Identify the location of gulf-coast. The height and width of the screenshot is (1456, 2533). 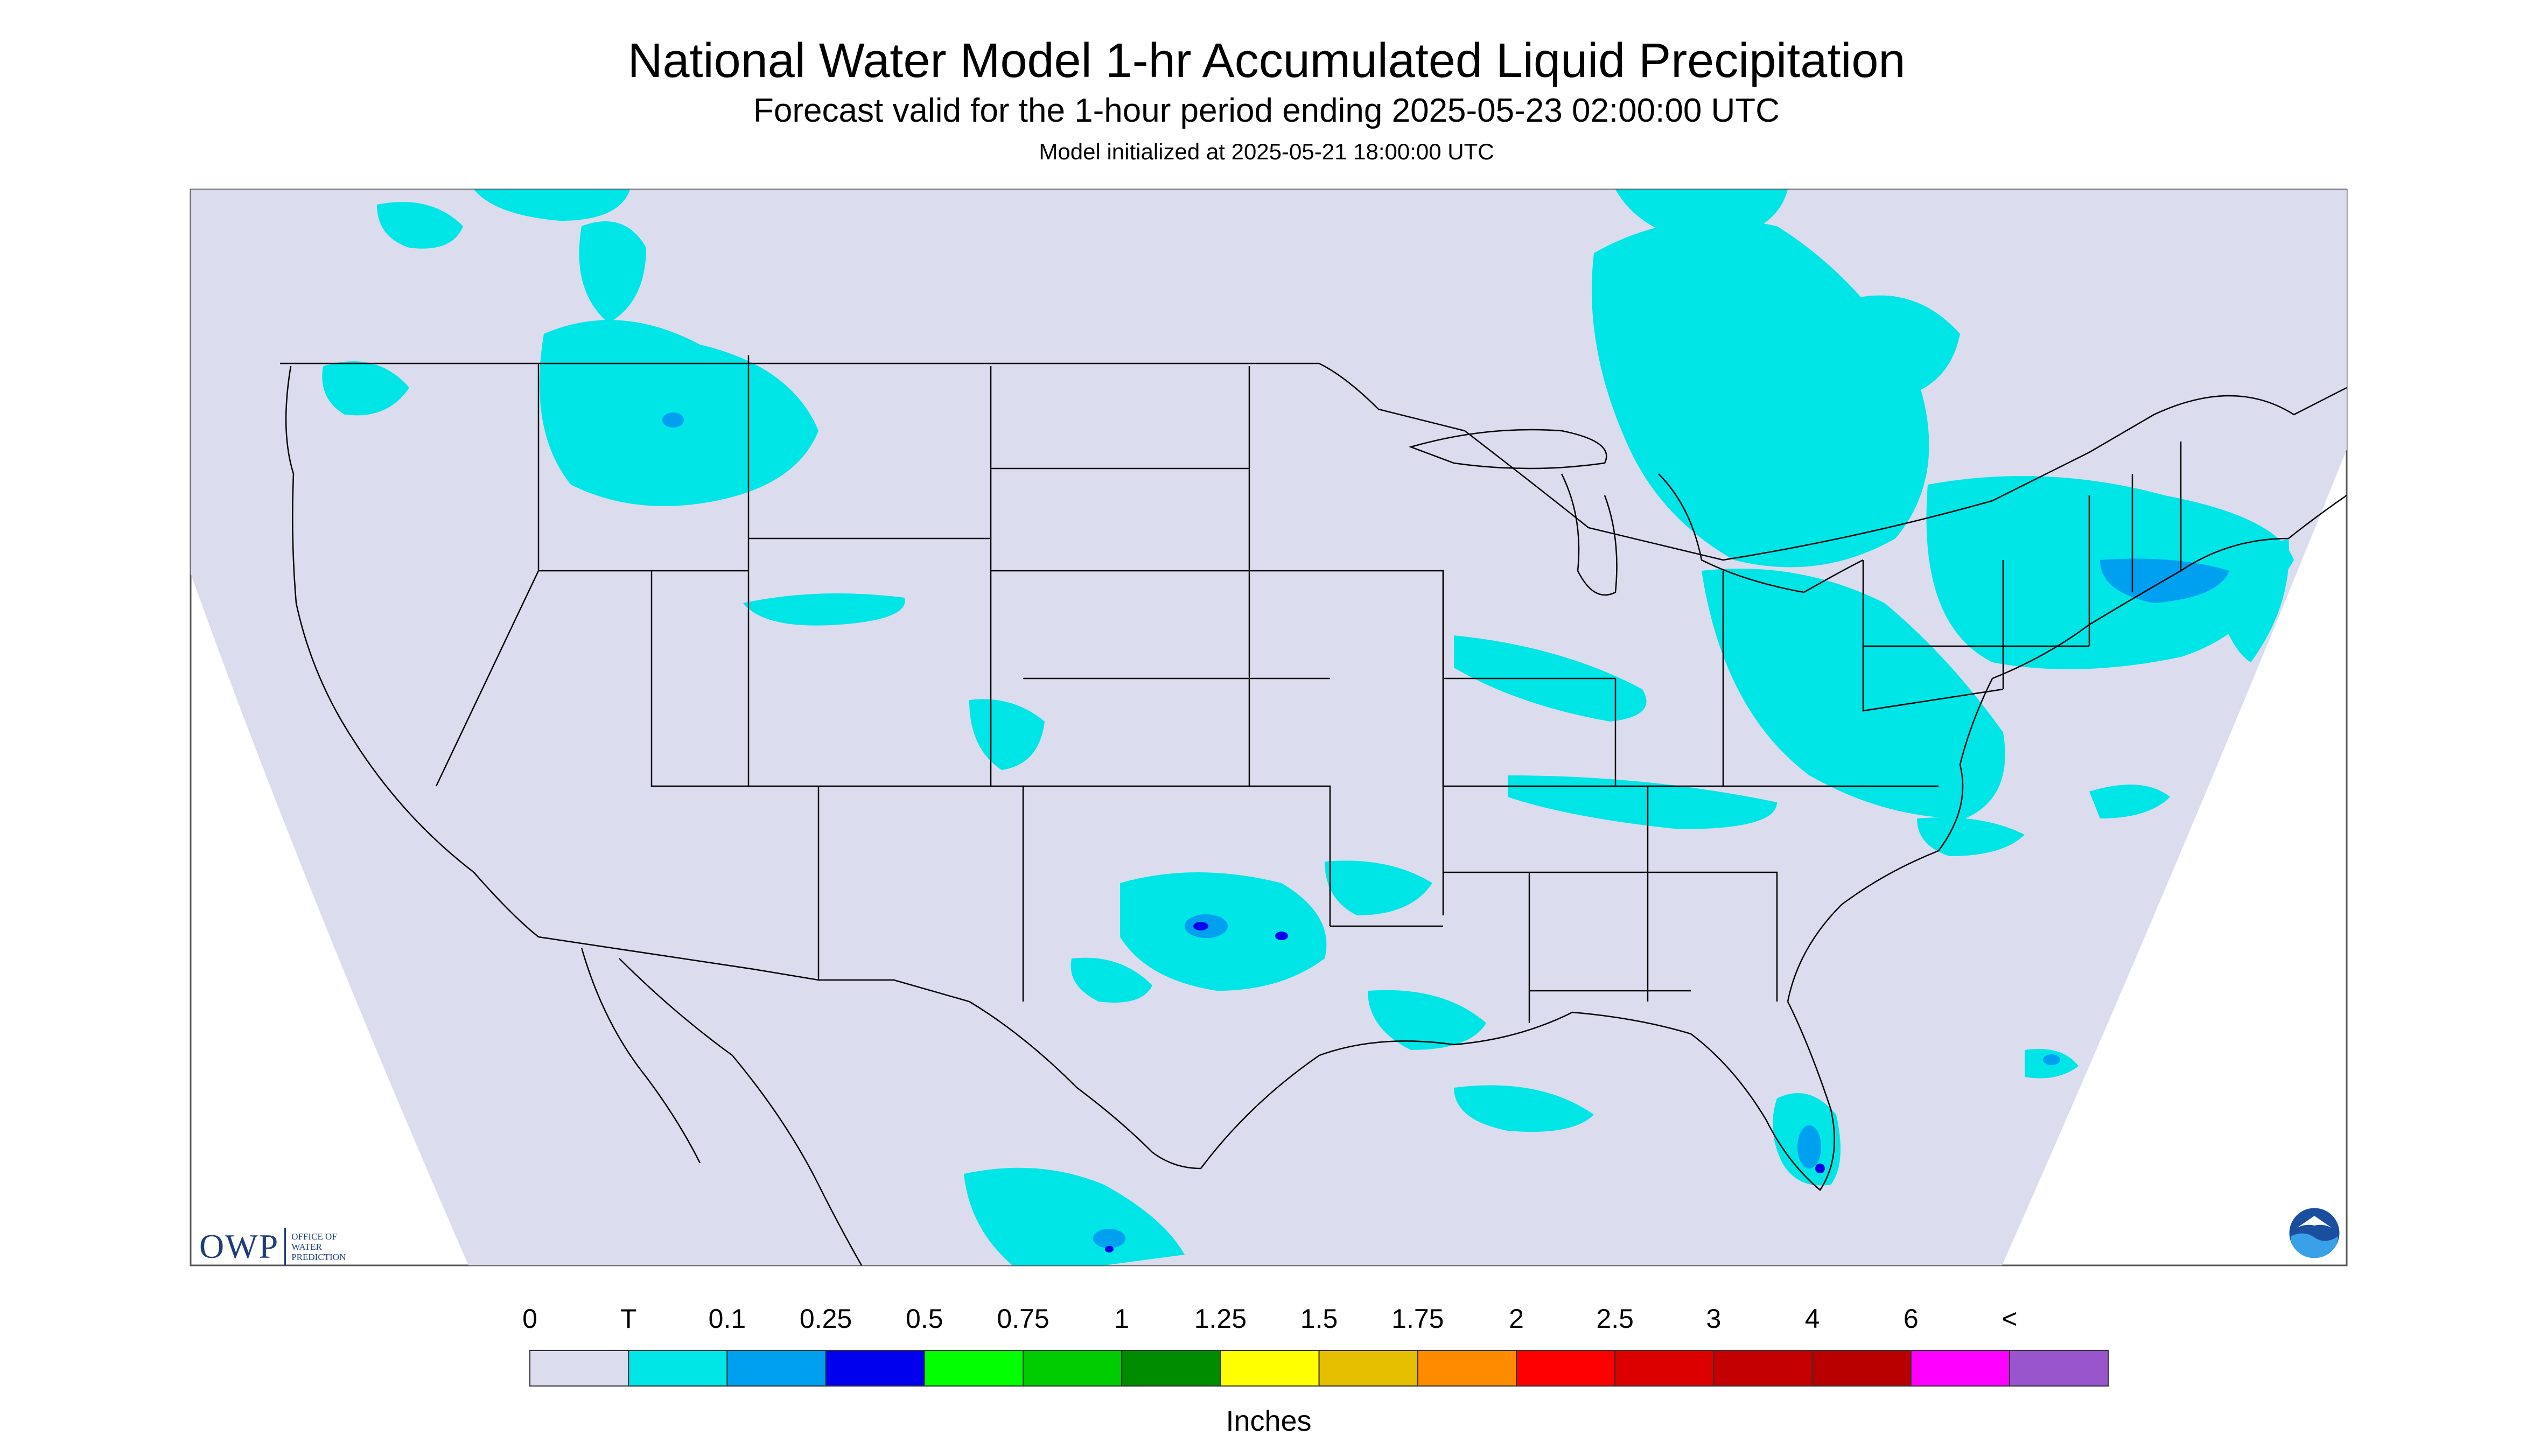
(1518, 1096).